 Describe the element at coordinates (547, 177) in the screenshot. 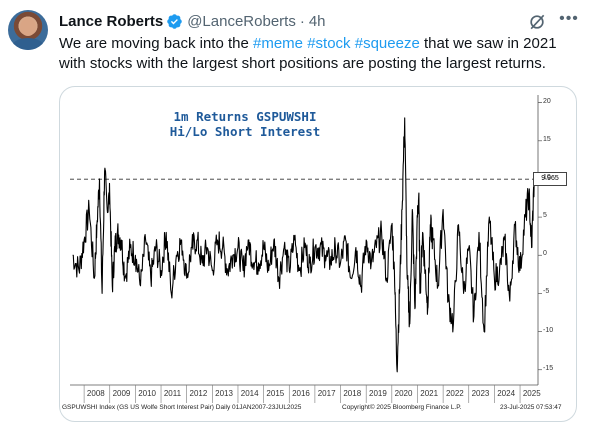

I see `y-tick-label: 10` at that location.